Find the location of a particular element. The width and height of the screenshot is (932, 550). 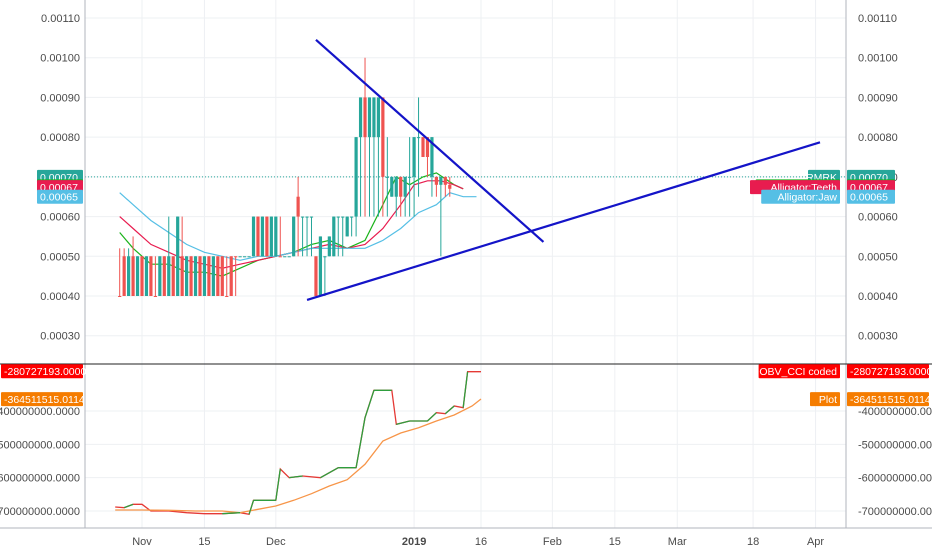

indicator-tick-label-right: -600000000.0000 is located at coordinates (895, 479).